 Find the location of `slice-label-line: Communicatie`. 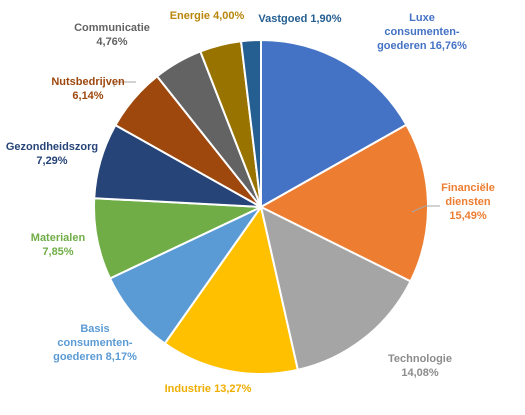

slice-label-line: Communicatie is located at coordinates (112, 28).